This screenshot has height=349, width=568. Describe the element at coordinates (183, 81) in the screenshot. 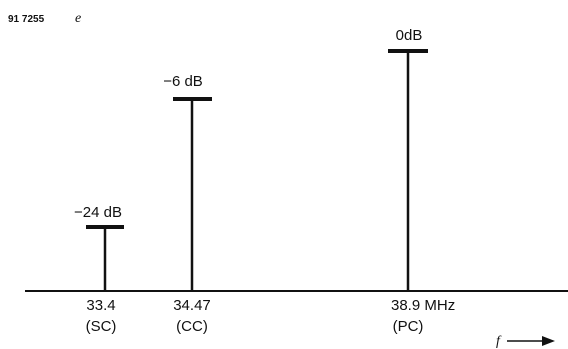

I see `carrier-cc-level: −6 dB` at that location.